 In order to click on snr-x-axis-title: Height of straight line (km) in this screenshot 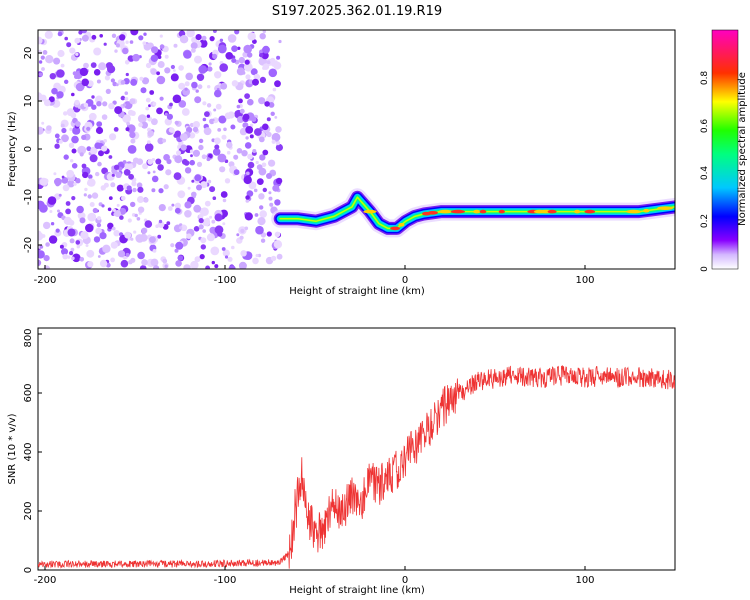, I will do `click(357, 590)`.